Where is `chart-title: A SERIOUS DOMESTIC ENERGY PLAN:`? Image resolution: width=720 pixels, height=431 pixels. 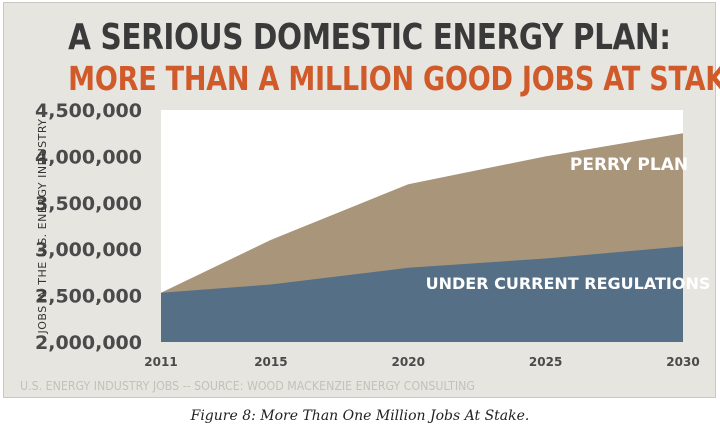
chart-title: A SERIOUS DOMESTIC ENERGY PLAN: is located at coordinates (369, 37).